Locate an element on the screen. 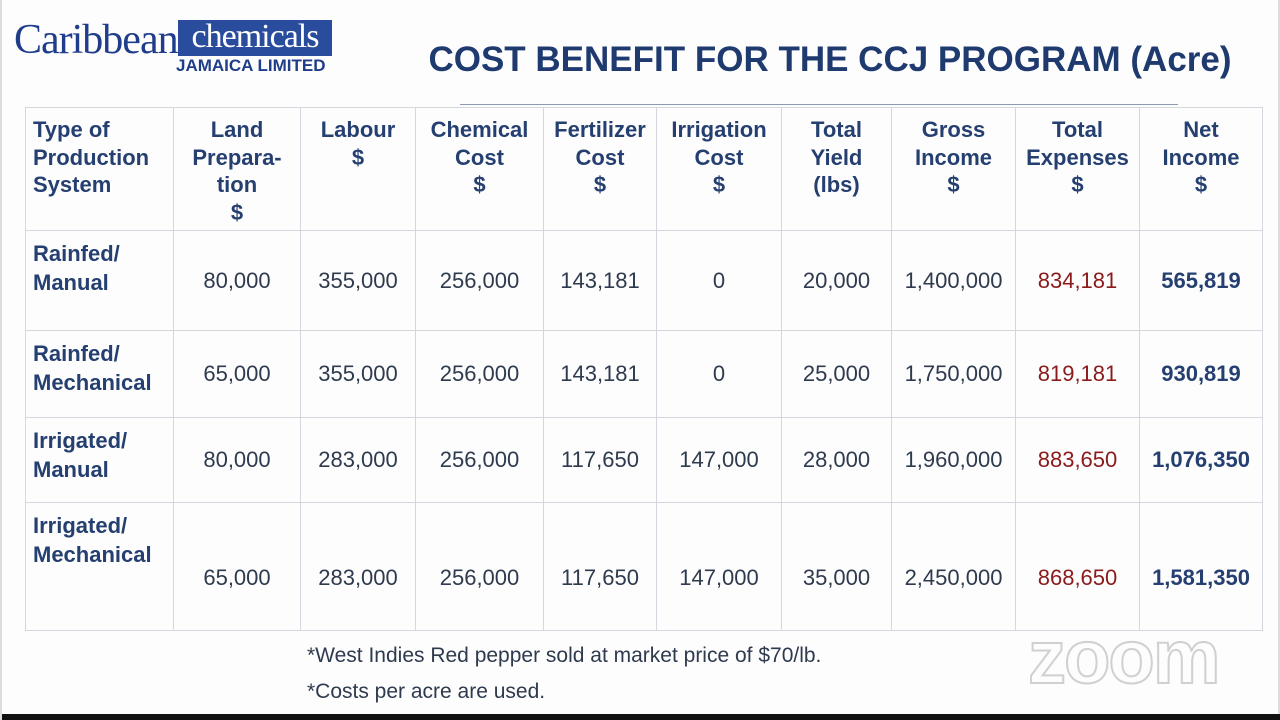  header-text: Prepara- is located at coordinates (237, 157).